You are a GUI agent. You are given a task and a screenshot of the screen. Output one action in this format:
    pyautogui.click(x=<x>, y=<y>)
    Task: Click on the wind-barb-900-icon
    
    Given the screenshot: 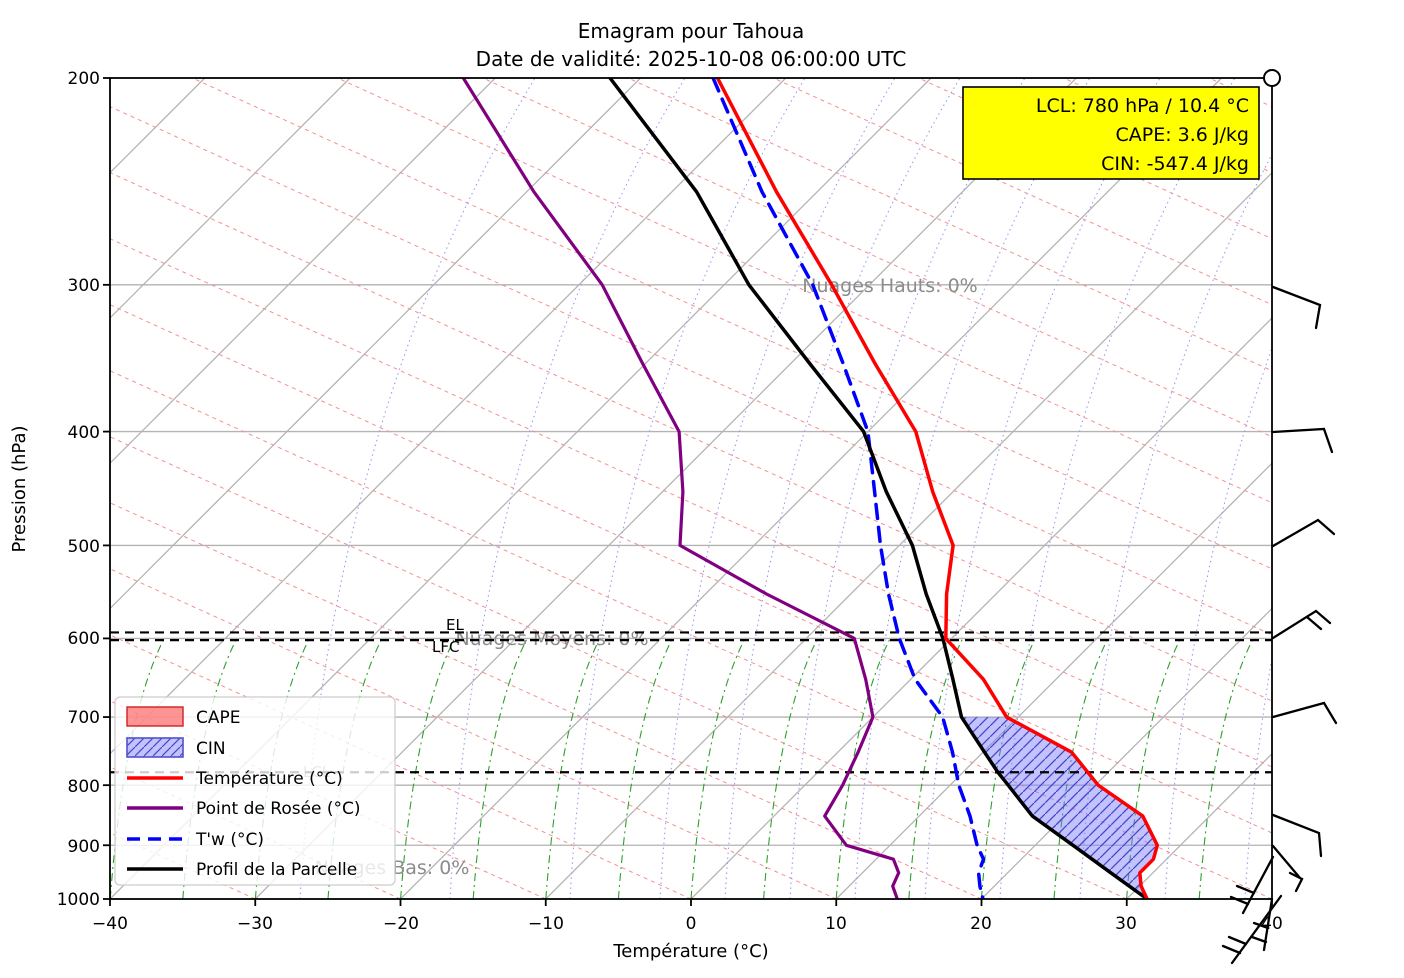 What is the action you would take?
    pyautogui.click(x=1287, y=868)
    